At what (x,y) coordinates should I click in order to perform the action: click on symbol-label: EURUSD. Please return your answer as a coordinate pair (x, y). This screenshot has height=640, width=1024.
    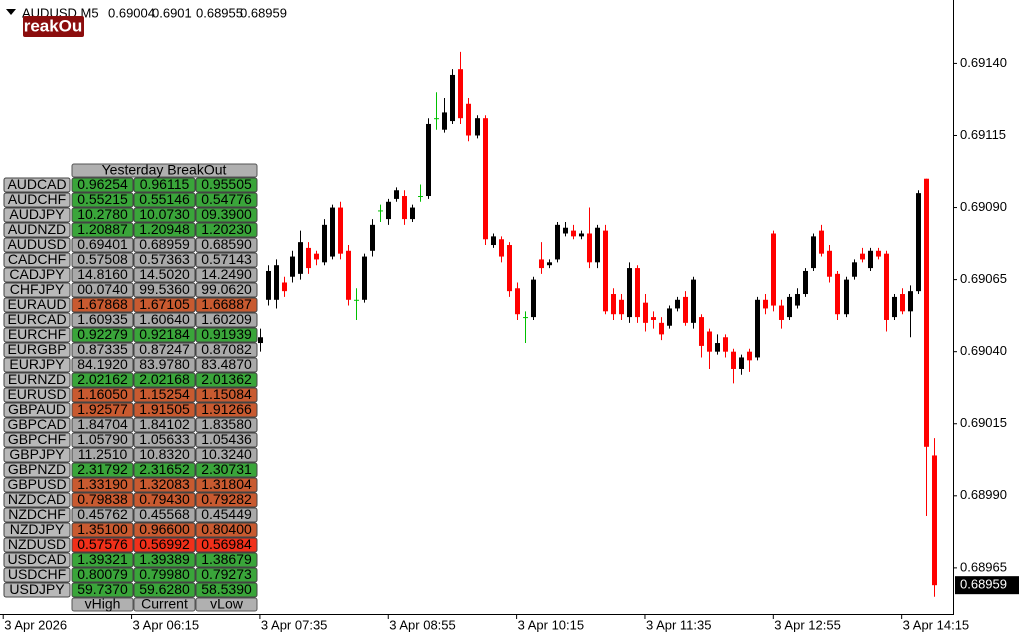
    Looking at the image, I should click on (36, 394).